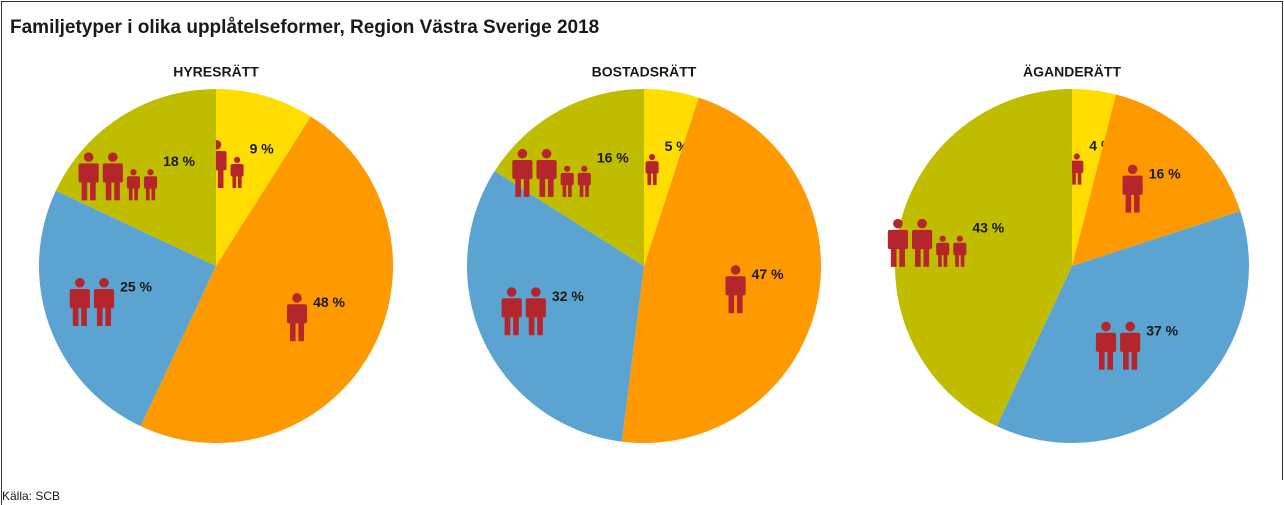  Describe the element at coordinates (136, 287) in the screenshot. I see `value-label: 25 %` at that location.